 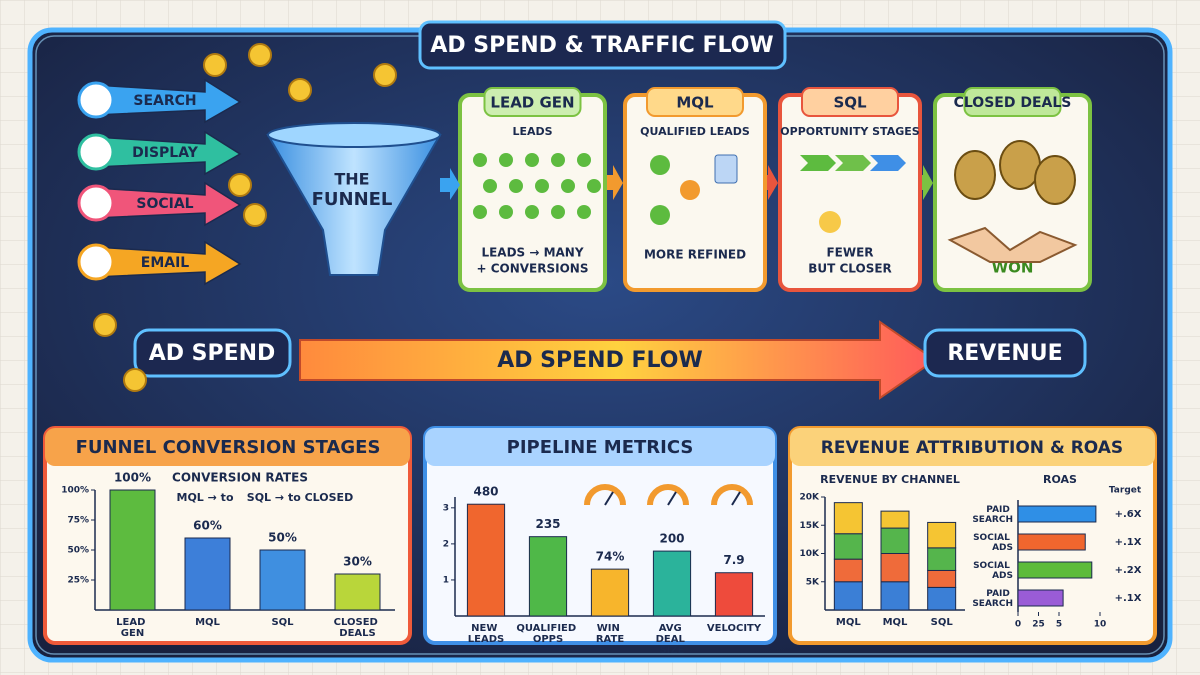 What do you see at coordinates (78, 551) in the screenshot?
I see `y-tick-label: 50%` at bounding box center [78, 551].